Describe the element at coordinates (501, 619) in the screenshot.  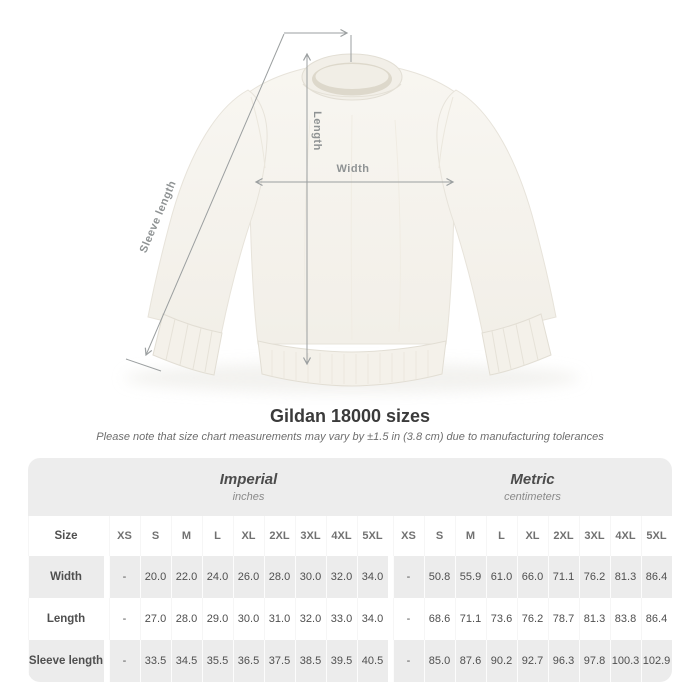
I see `value-cell: 73.6` at that location.